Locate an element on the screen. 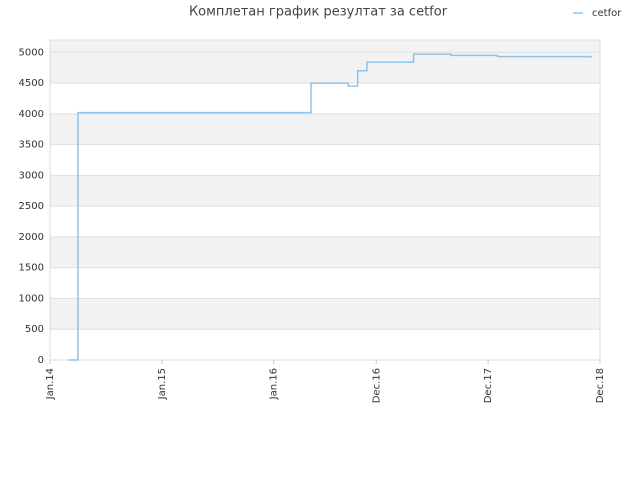  y-tick-label: 500 is located at coordinates (34, 329).